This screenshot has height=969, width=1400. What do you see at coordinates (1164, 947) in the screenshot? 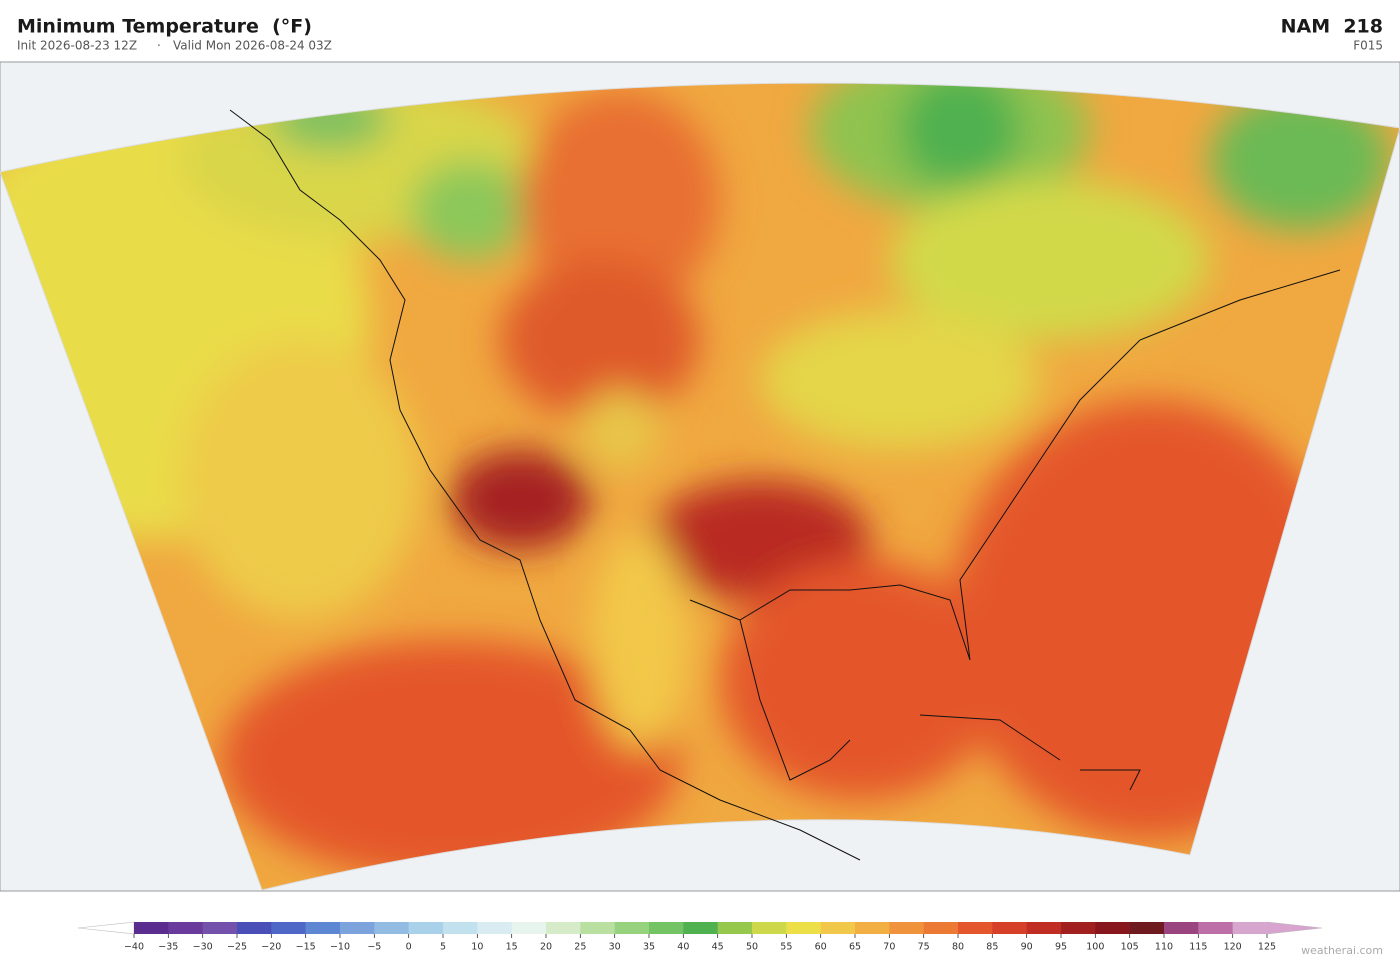
I see `colorbar-tick-label: 110` at bounding box center [1164, 947].